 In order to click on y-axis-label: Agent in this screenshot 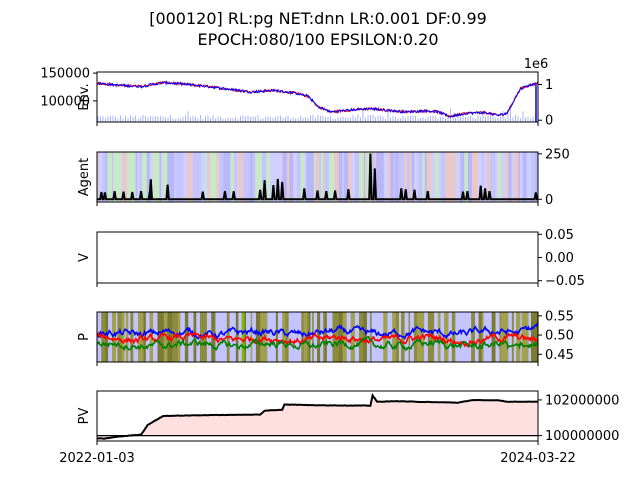, I will do `click(84, 177)`.